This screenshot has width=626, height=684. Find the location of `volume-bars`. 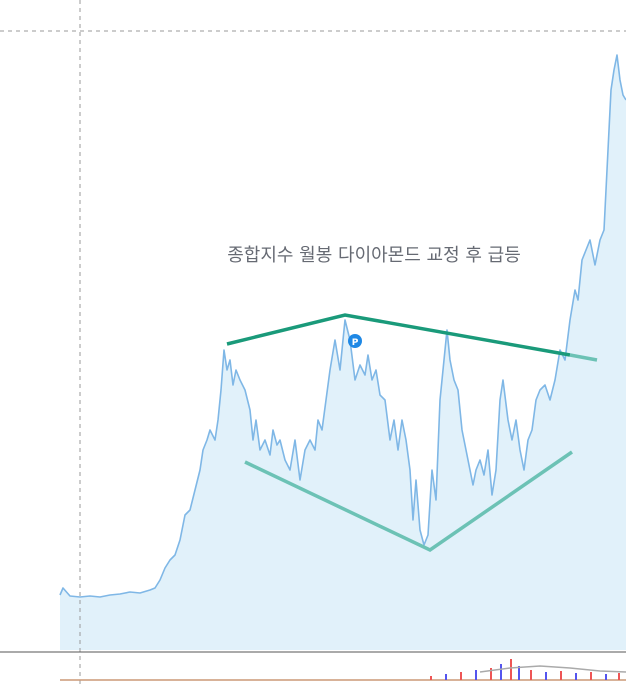

volume-bars is located at coordinates (525, 669).